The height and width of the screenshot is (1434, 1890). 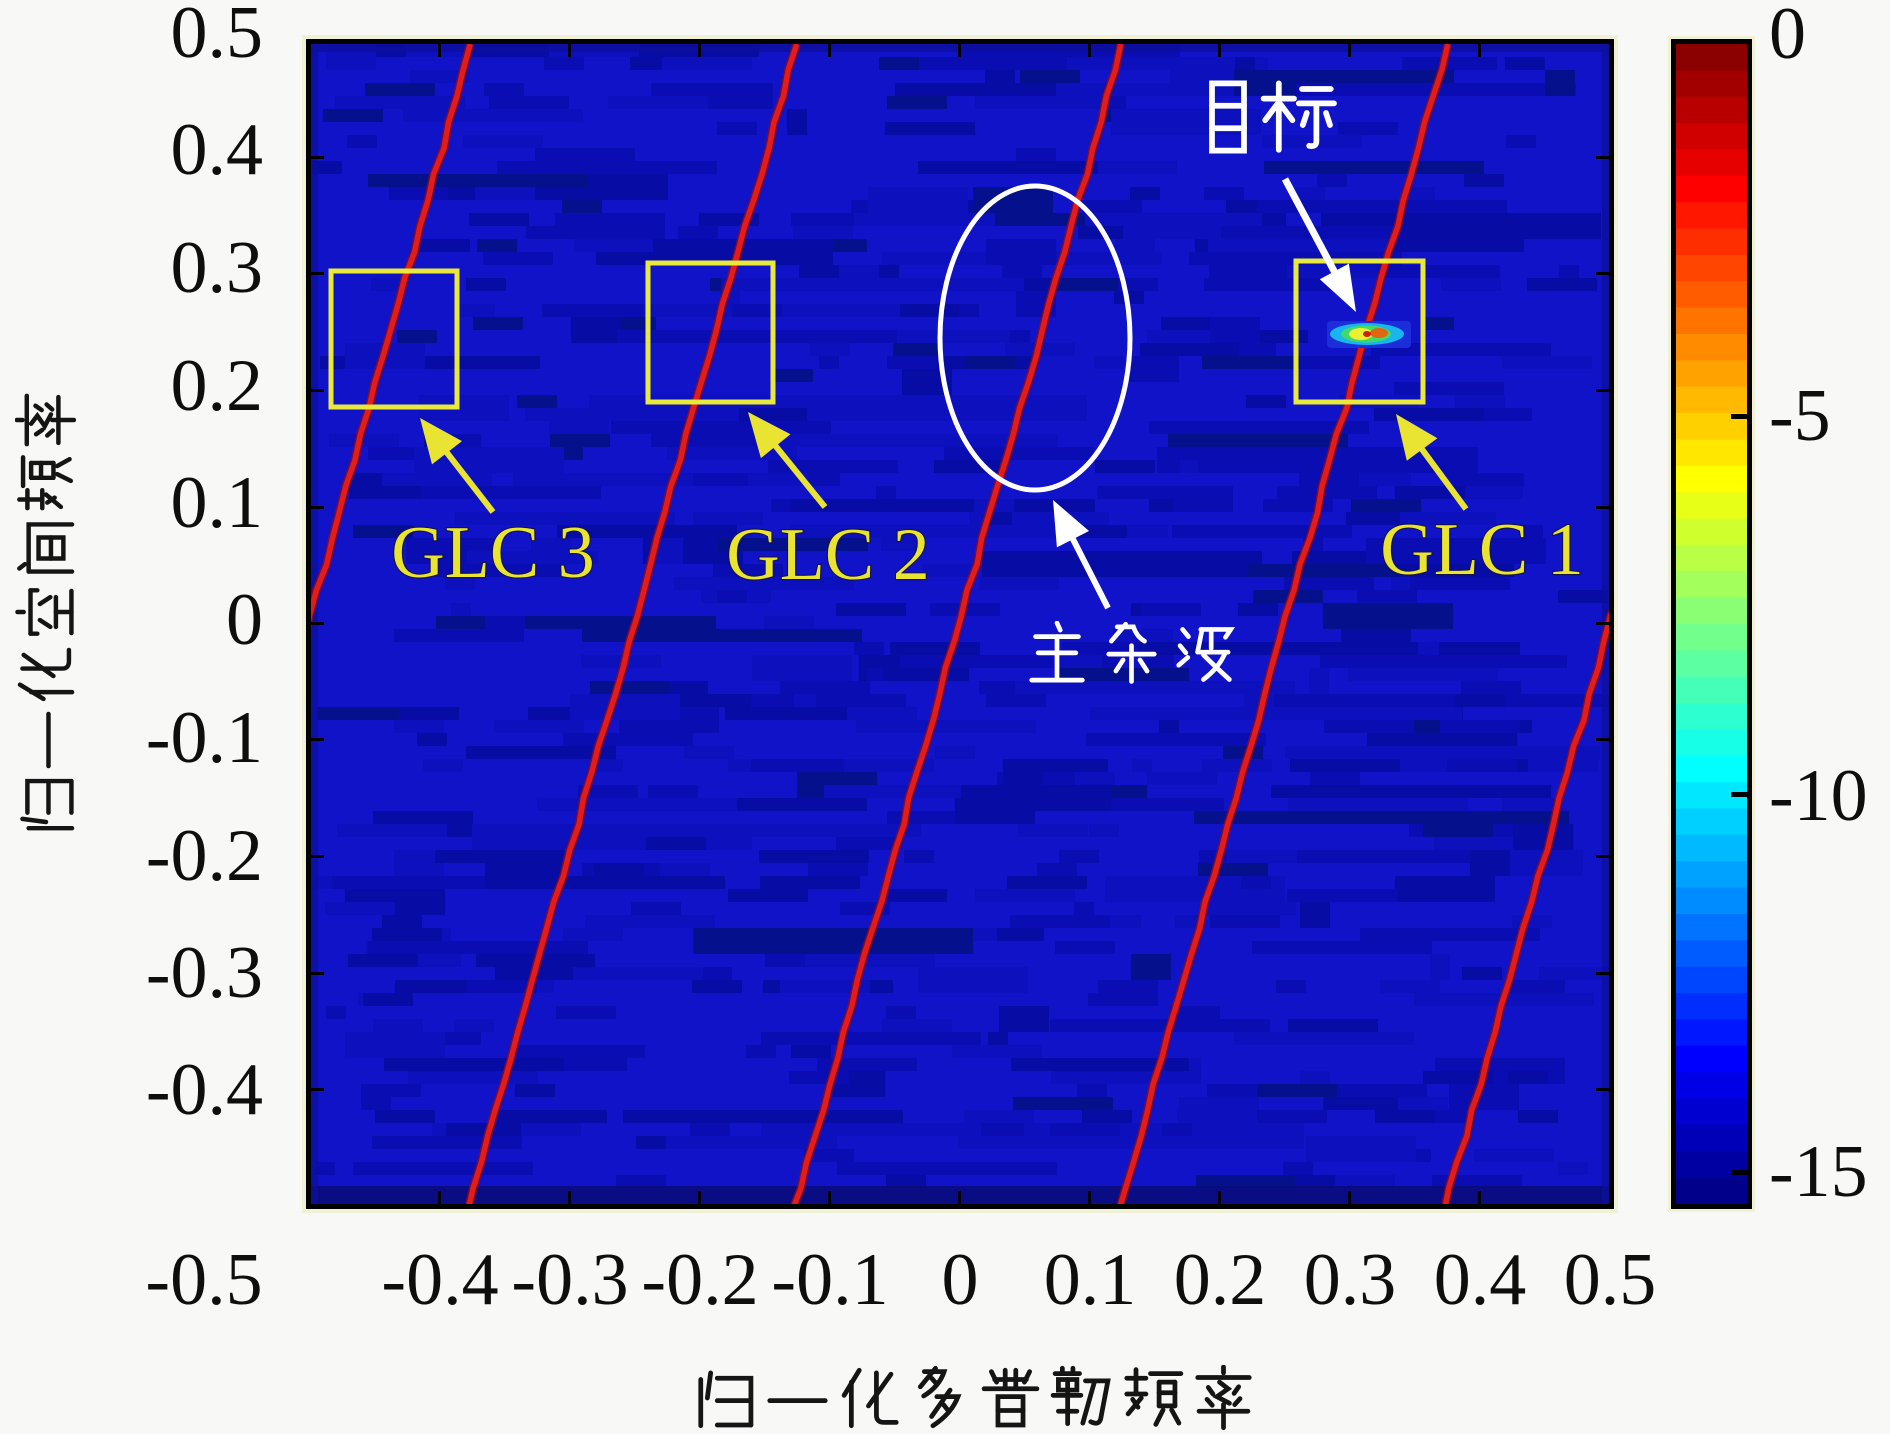 I want to click on svg-text: GLC 2, so click(x=828, y=555).